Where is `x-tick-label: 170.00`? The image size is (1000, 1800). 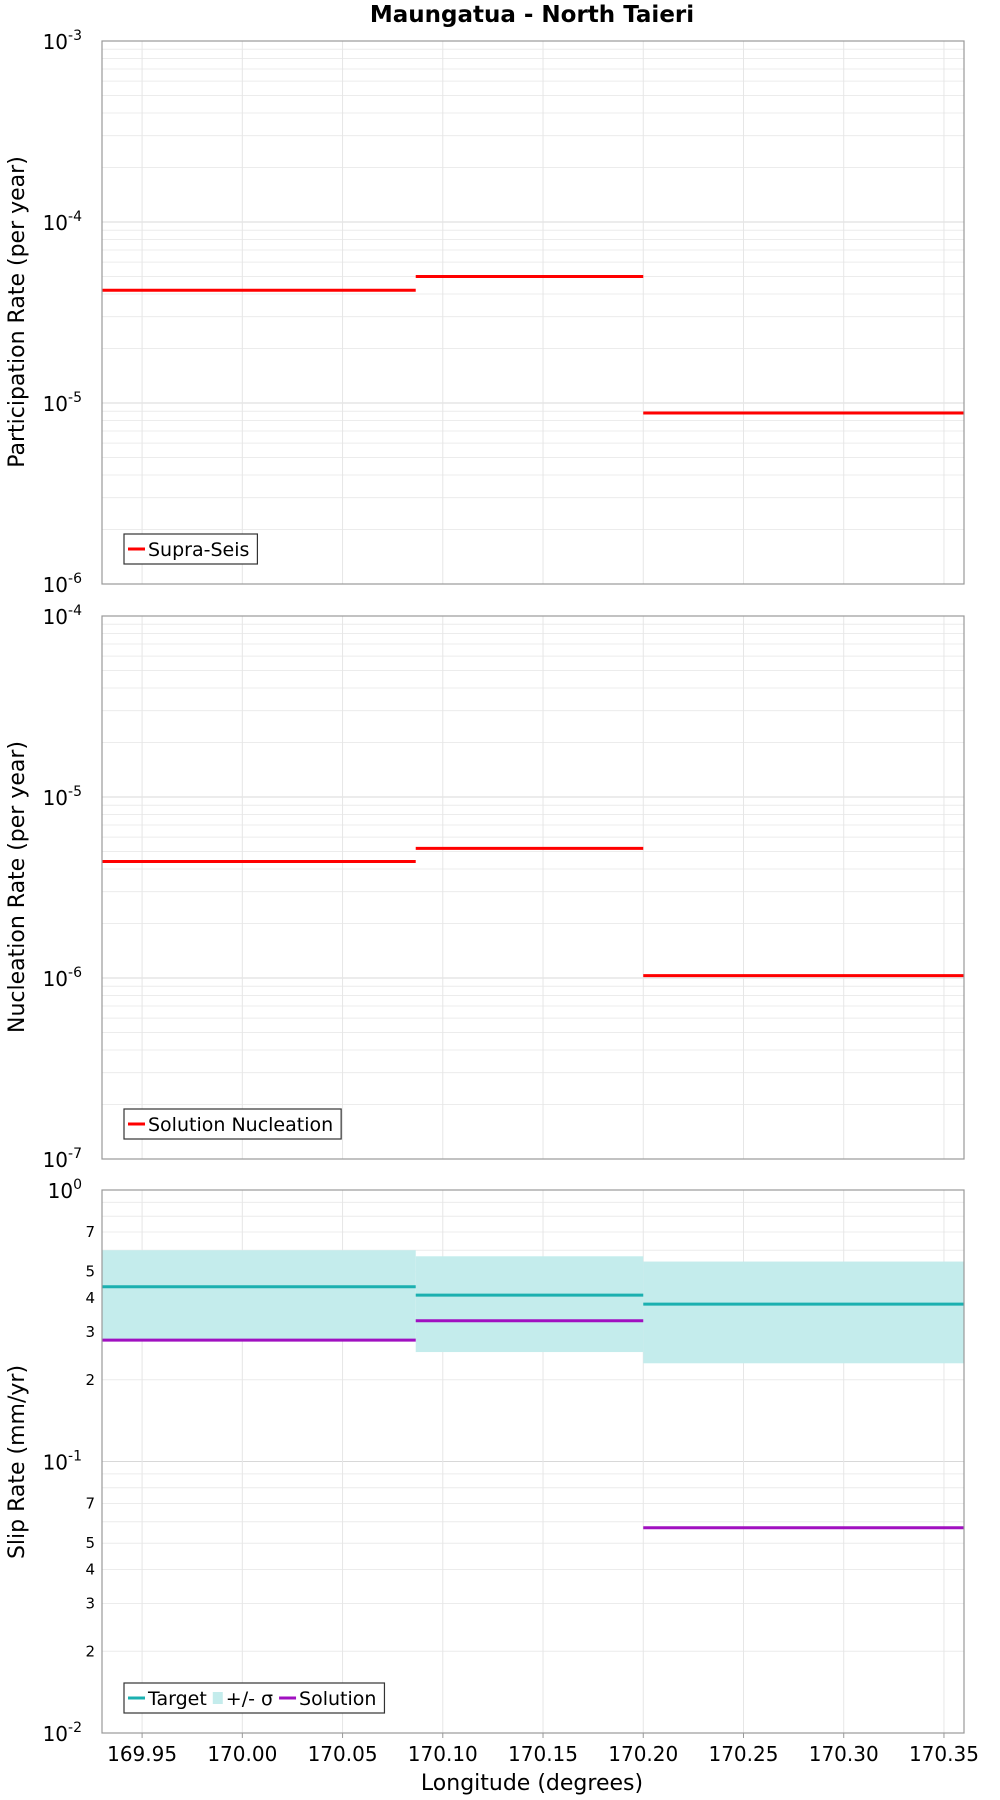 x-tick-label: 170.00 is located at coordinates (242, 1754).